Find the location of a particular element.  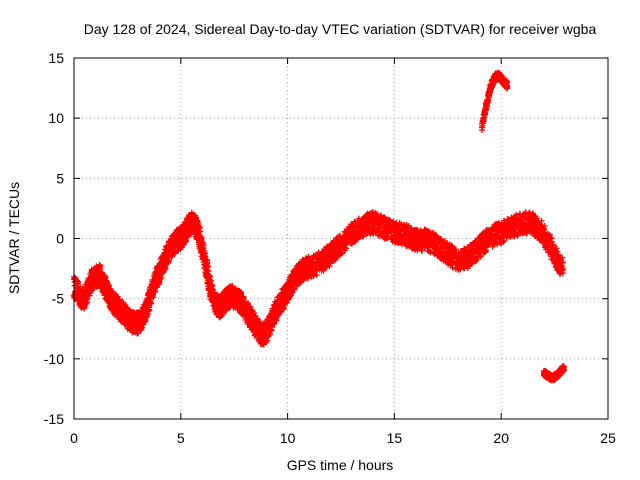

y-tick-label: 10 is located at coordinates (56, 118).